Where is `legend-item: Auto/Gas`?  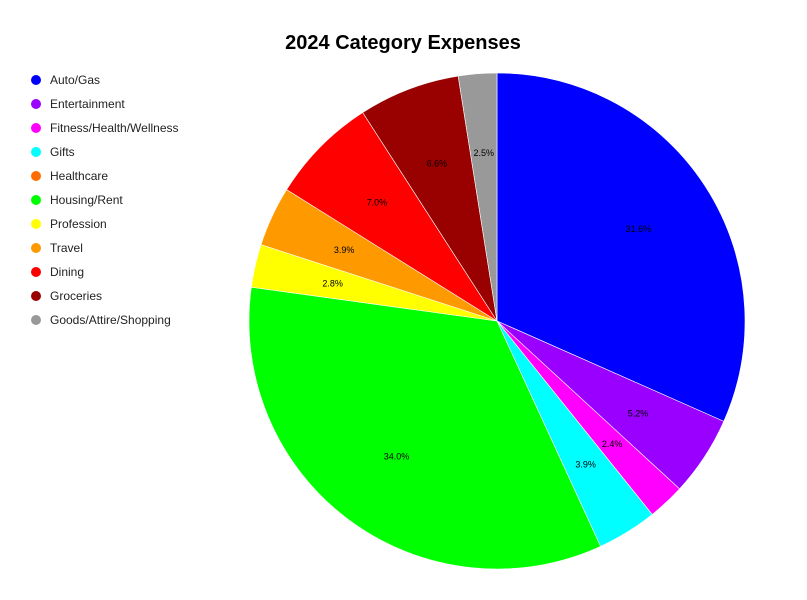 legend-item: Auto/Gas is located at coordinates (65, 80).